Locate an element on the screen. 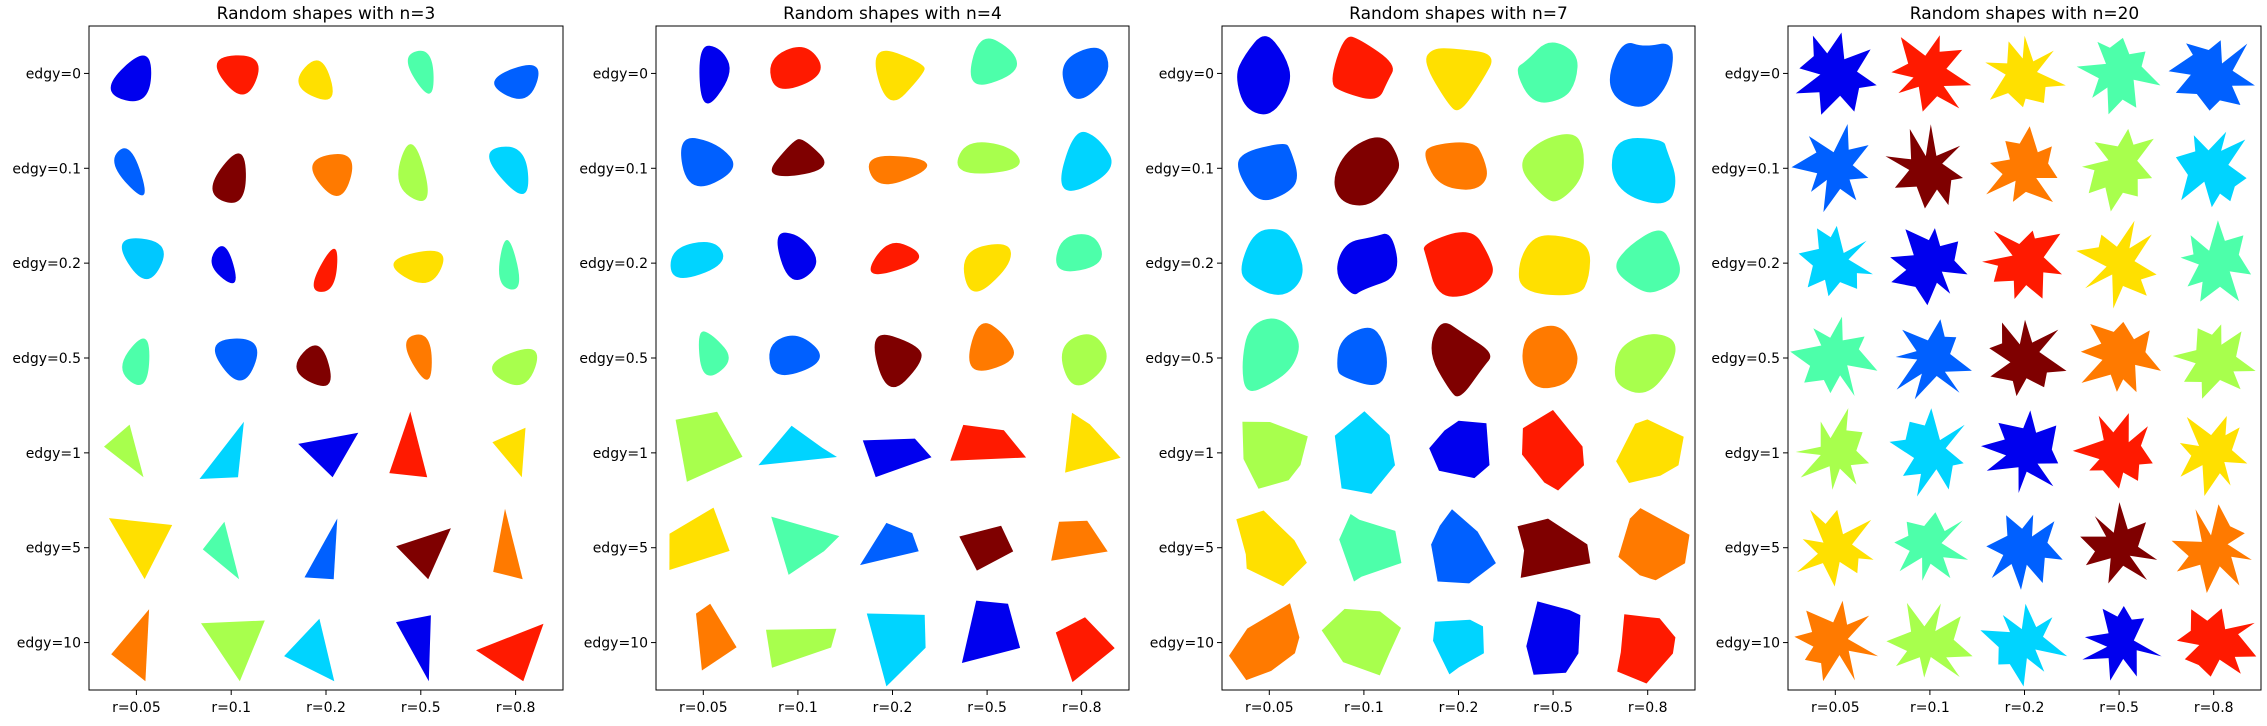 The height and width of the screenshot is (726, 2267). y-tick-label: edgy=0.5 is located at coordinates (613, 359).